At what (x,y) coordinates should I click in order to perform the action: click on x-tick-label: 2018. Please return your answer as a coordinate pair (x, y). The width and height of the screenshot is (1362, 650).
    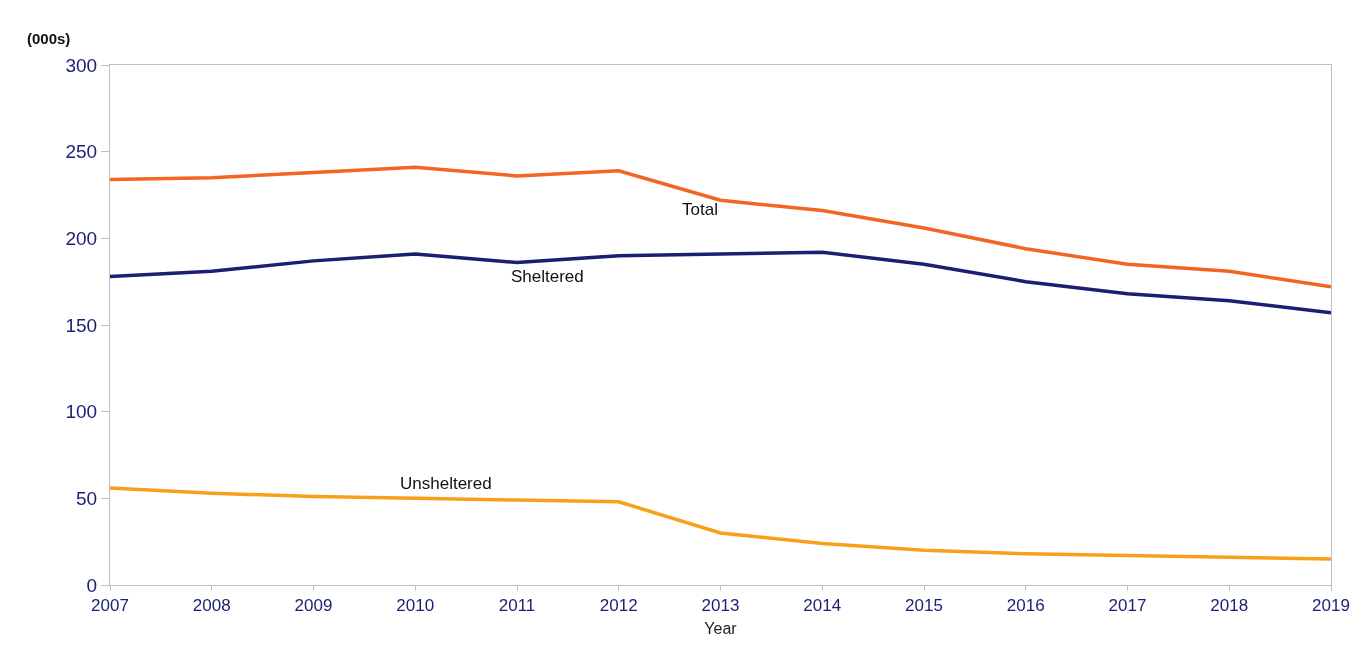
    Looking at the image, I should click on (1229, 606).